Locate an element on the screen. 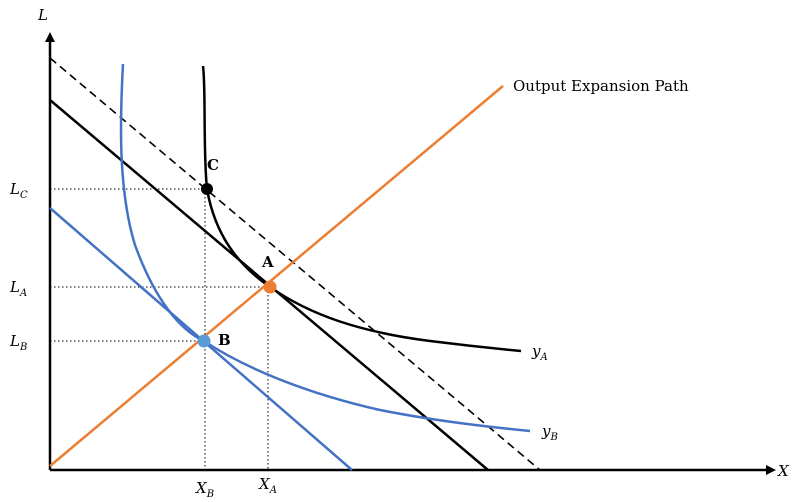 Image resolution: width=793 pixels, height=502 pixels. curve-ya-label: yA is located at coordinates (539, 352).